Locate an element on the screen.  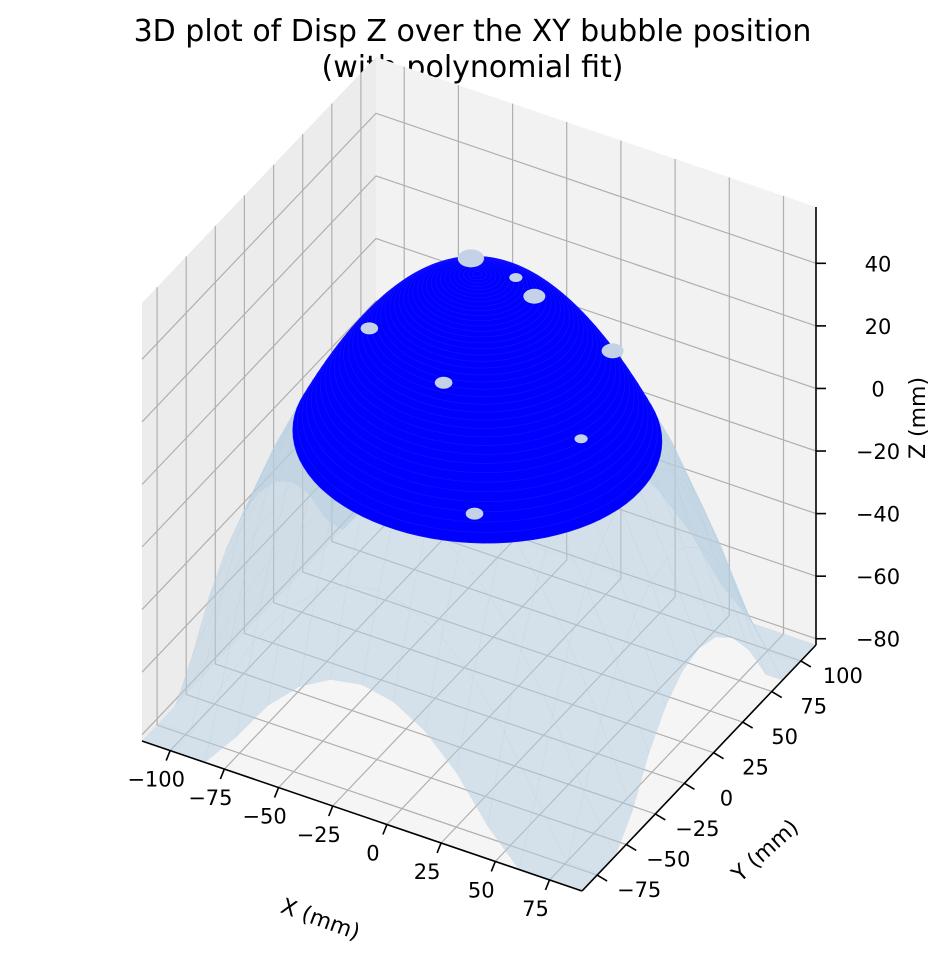
y-tick-label: −25 is located at coordinates (697, 829).